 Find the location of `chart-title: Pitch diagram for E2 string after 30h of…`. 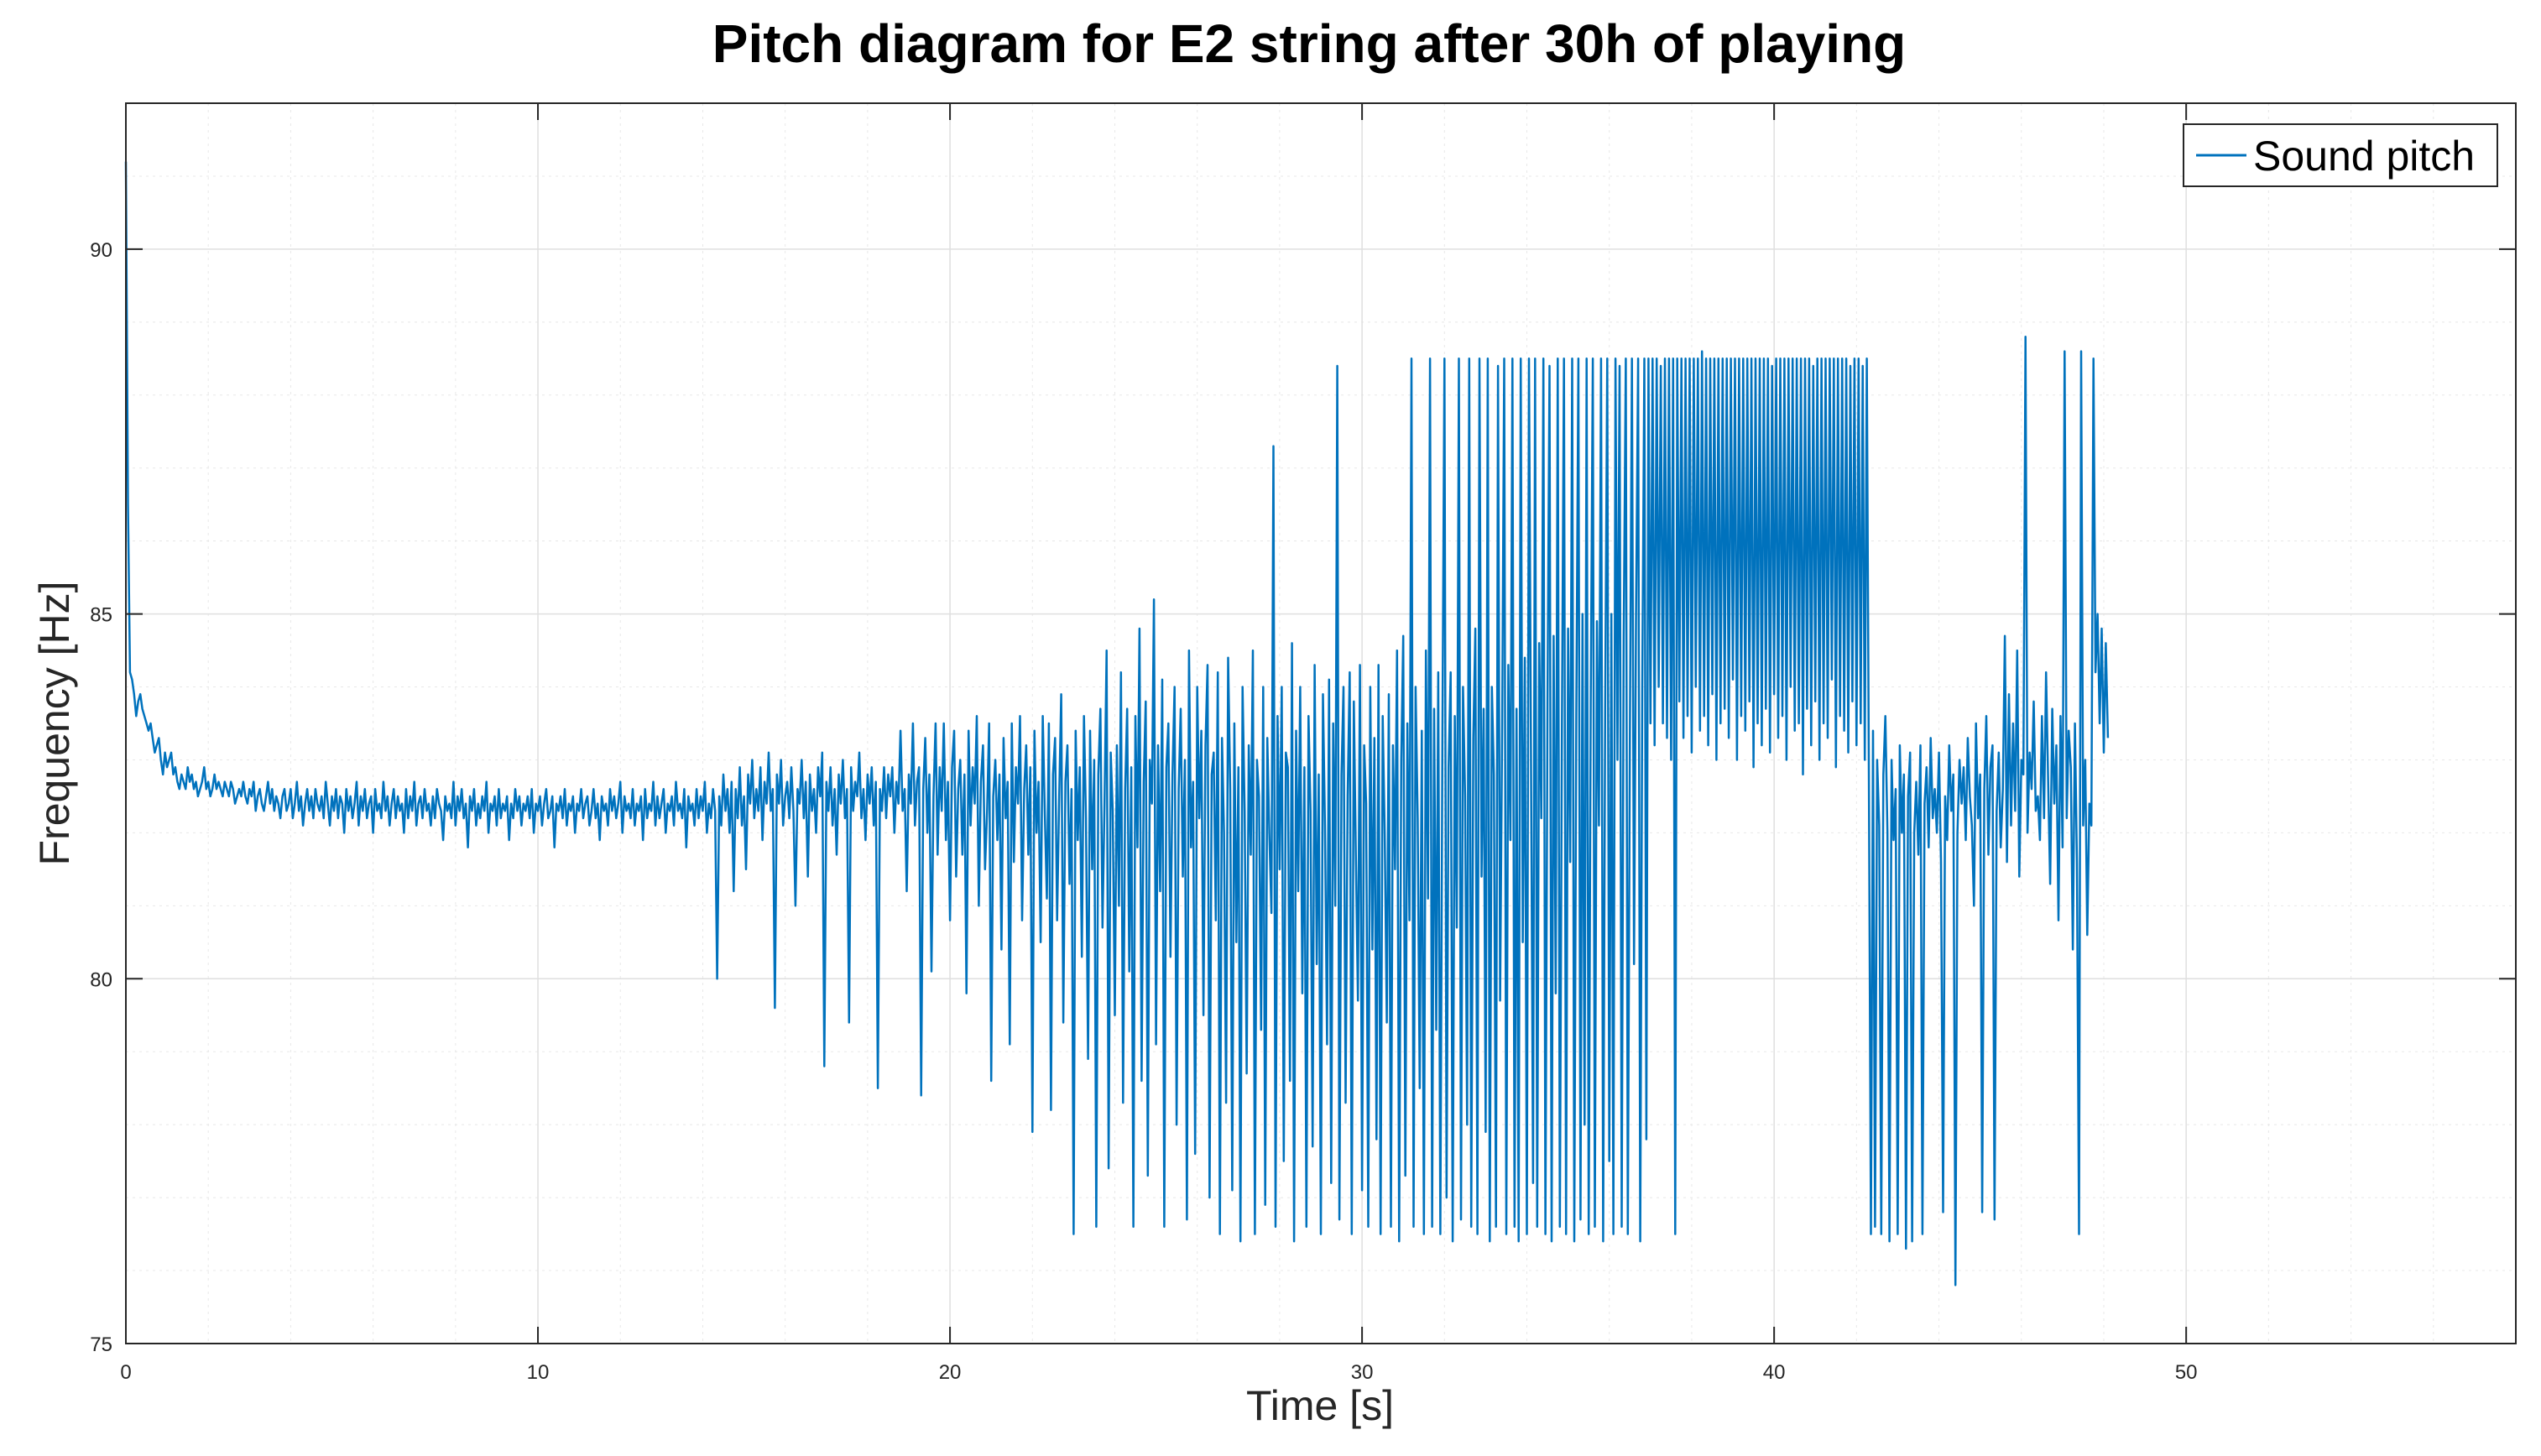

chart-title: Pitch diagram for E2 string after 30h of… is located at coordinates (1309, 43).